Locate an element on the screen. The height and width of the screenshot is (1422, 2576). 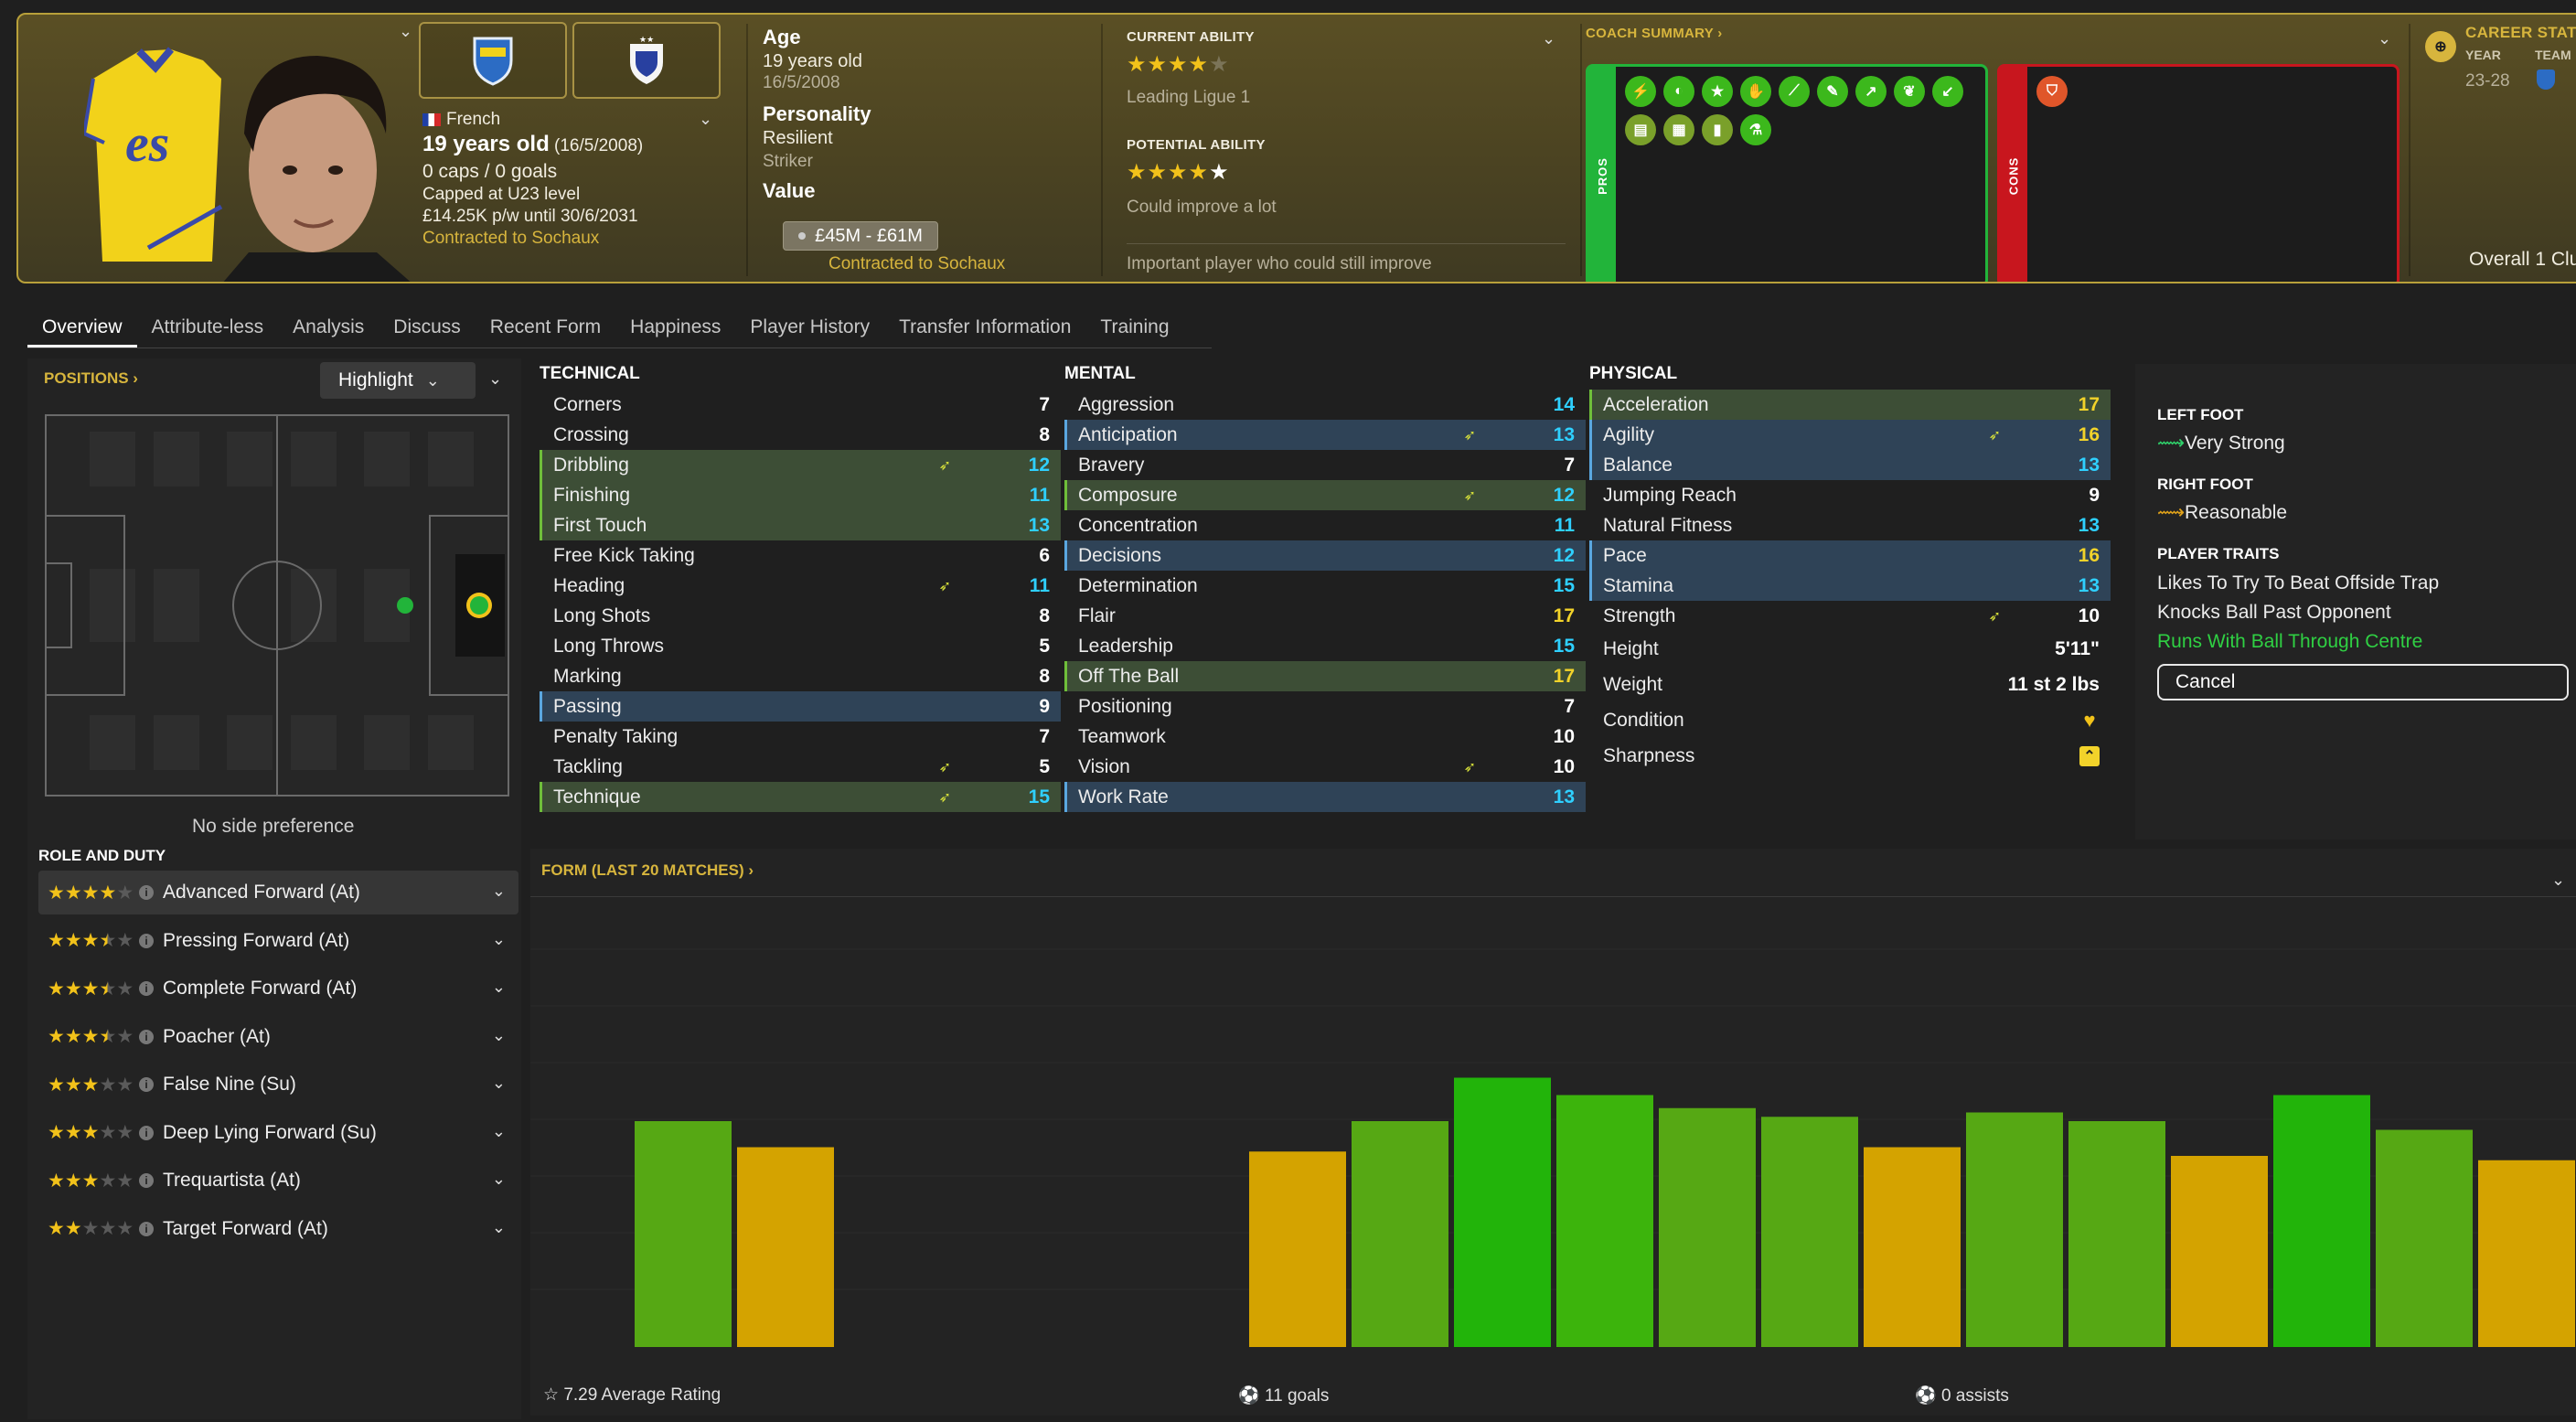
tab-player-history: Player History is located at coordinates (810, 326).